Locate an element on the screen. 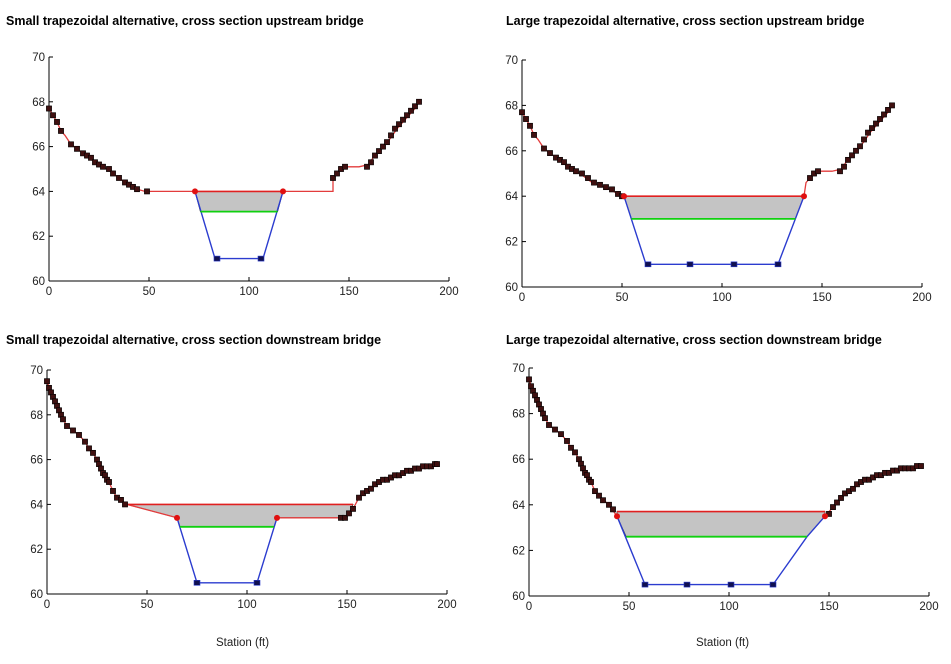 The image size is (951, 664). x-tick-label: 0 is located at coordinates (529, 607).